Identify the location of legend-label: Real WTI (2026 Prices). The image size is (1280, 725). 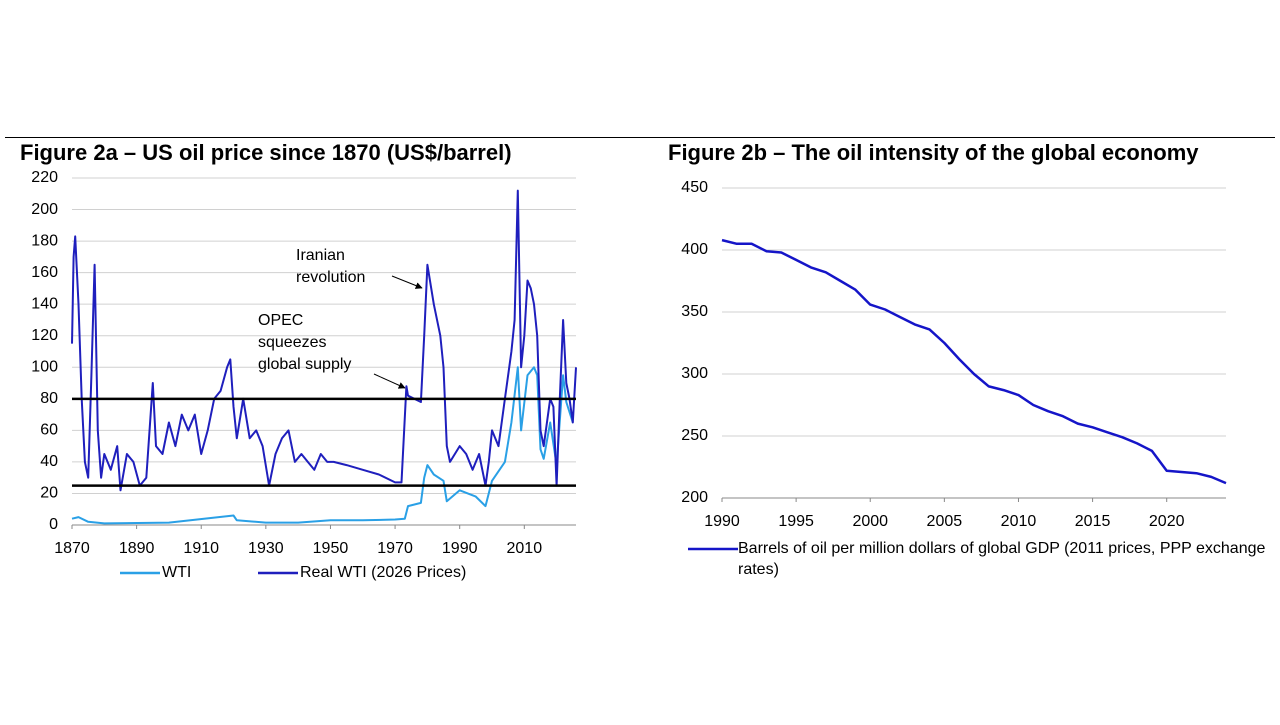
(383, 572).